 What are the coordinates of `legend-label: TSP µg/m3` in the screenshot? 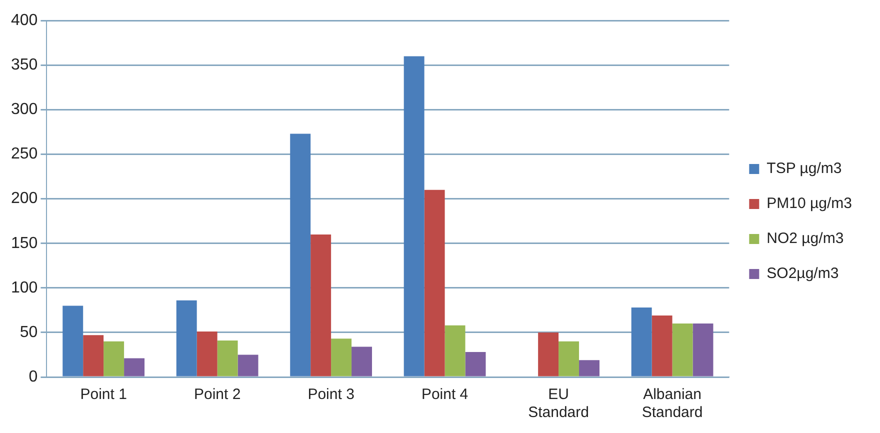 It's located at (804, 169).